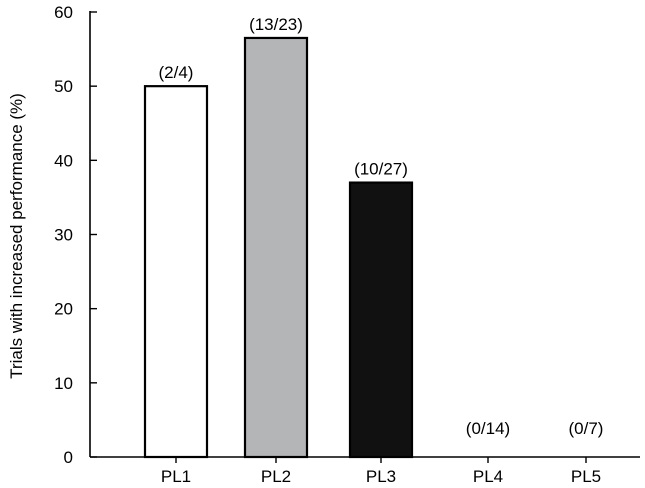 The width and height of the screenshot is (645, 488). I want to click on x-category-label: PL4, so click(488, 476).